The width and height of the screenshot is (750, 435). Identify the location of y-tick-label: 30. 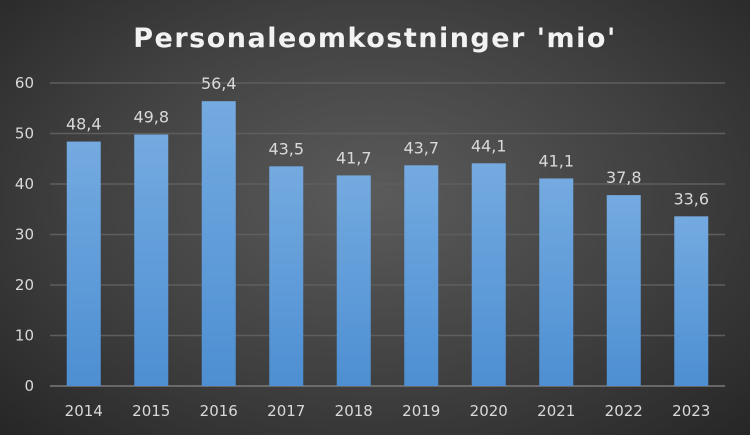
(24, 235).